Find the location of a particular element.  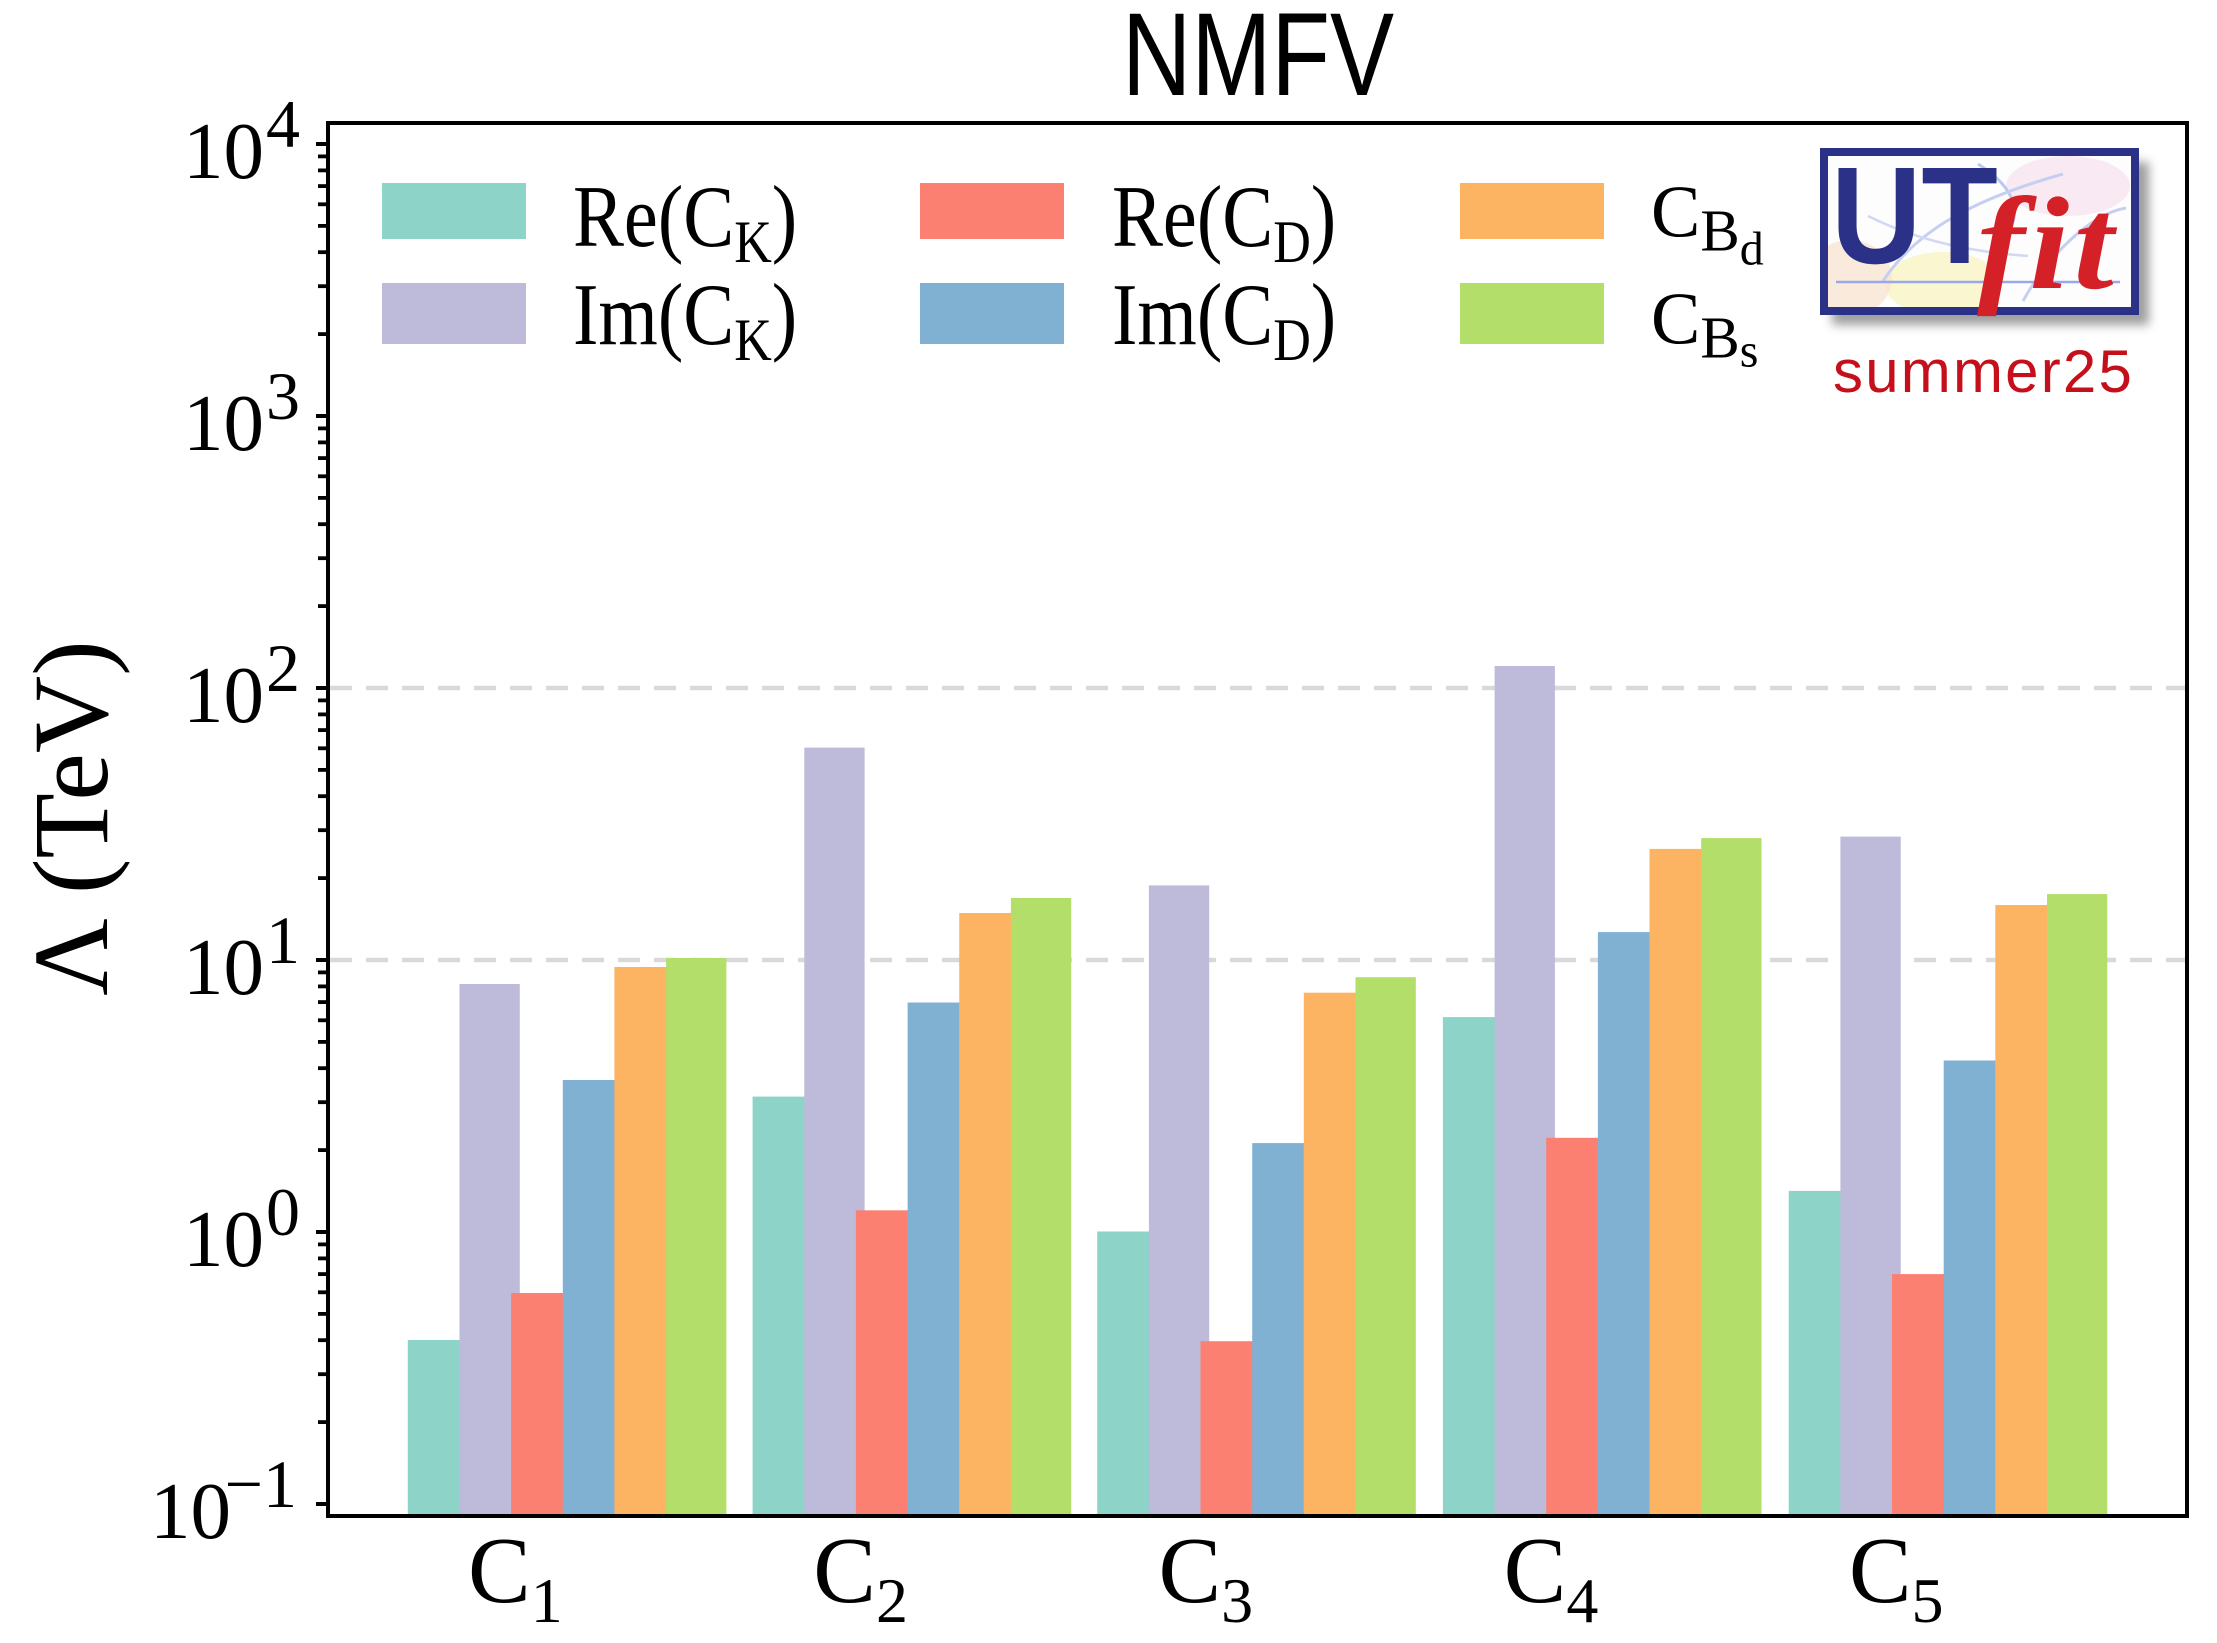

svg-text: 2 is located at coordinates (283, 668).